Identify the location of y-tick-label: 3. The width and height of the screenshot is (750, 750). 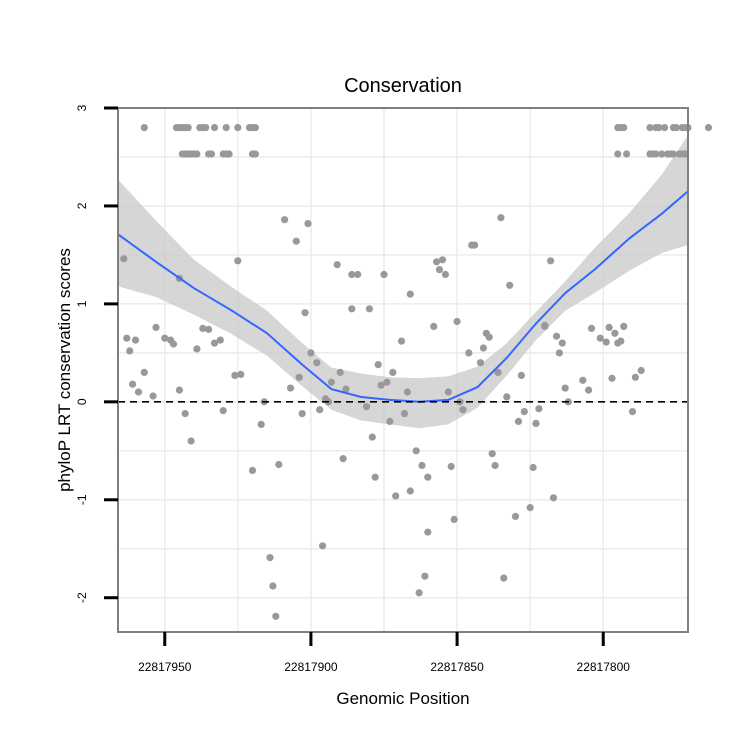
(82, 107).